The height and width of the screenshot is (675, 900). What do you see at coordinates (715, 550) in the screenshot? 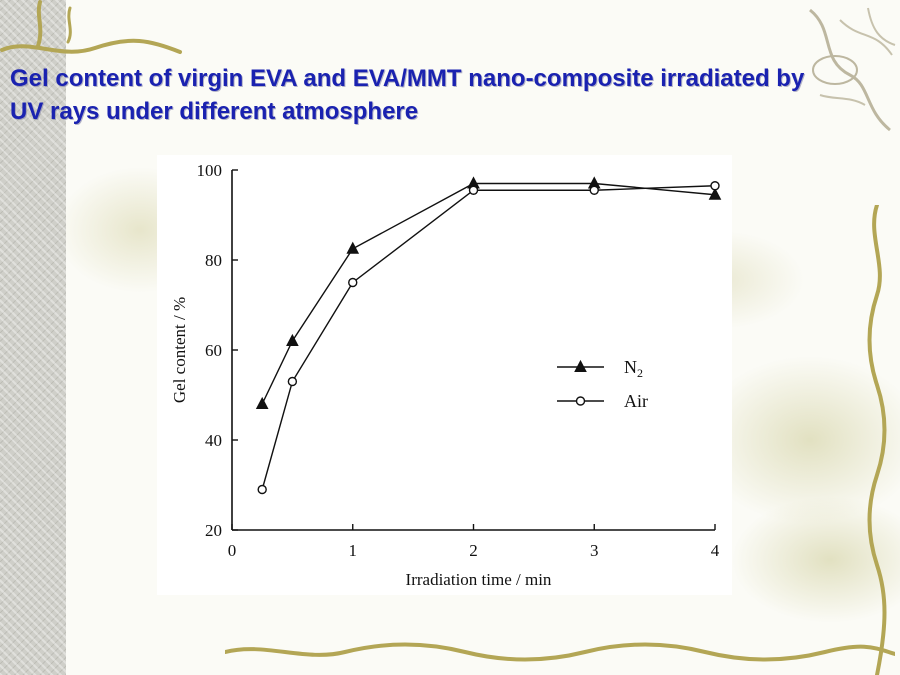
I see `x-tick-label: 4` at bounding box center [715, 550].